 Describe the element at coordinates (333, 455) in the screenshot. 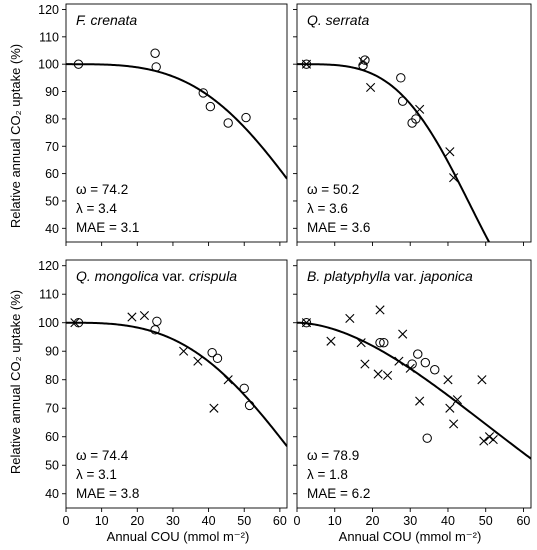

I see `stat-label: ω = 78.9` at that location.